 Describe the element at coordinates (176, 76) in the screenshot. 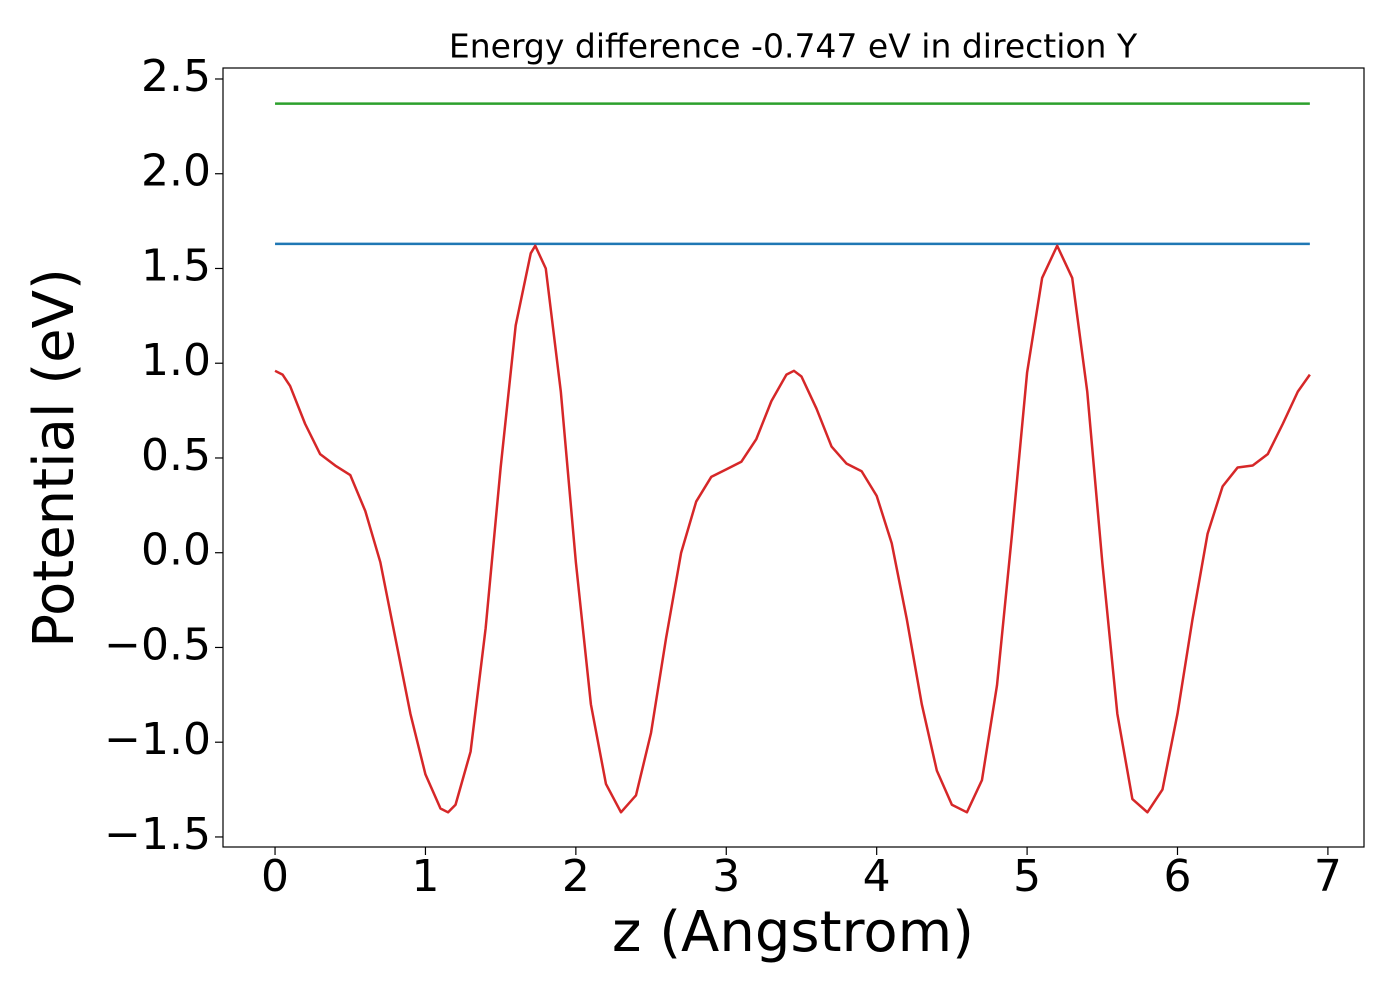

I see `y-tick-label: 2.5` at that location.